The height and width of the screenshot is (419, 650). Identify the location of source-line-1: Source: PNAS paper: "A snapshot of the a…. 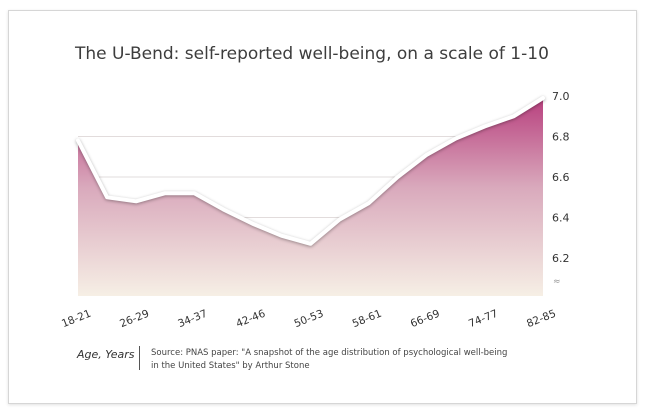
(329, 353).